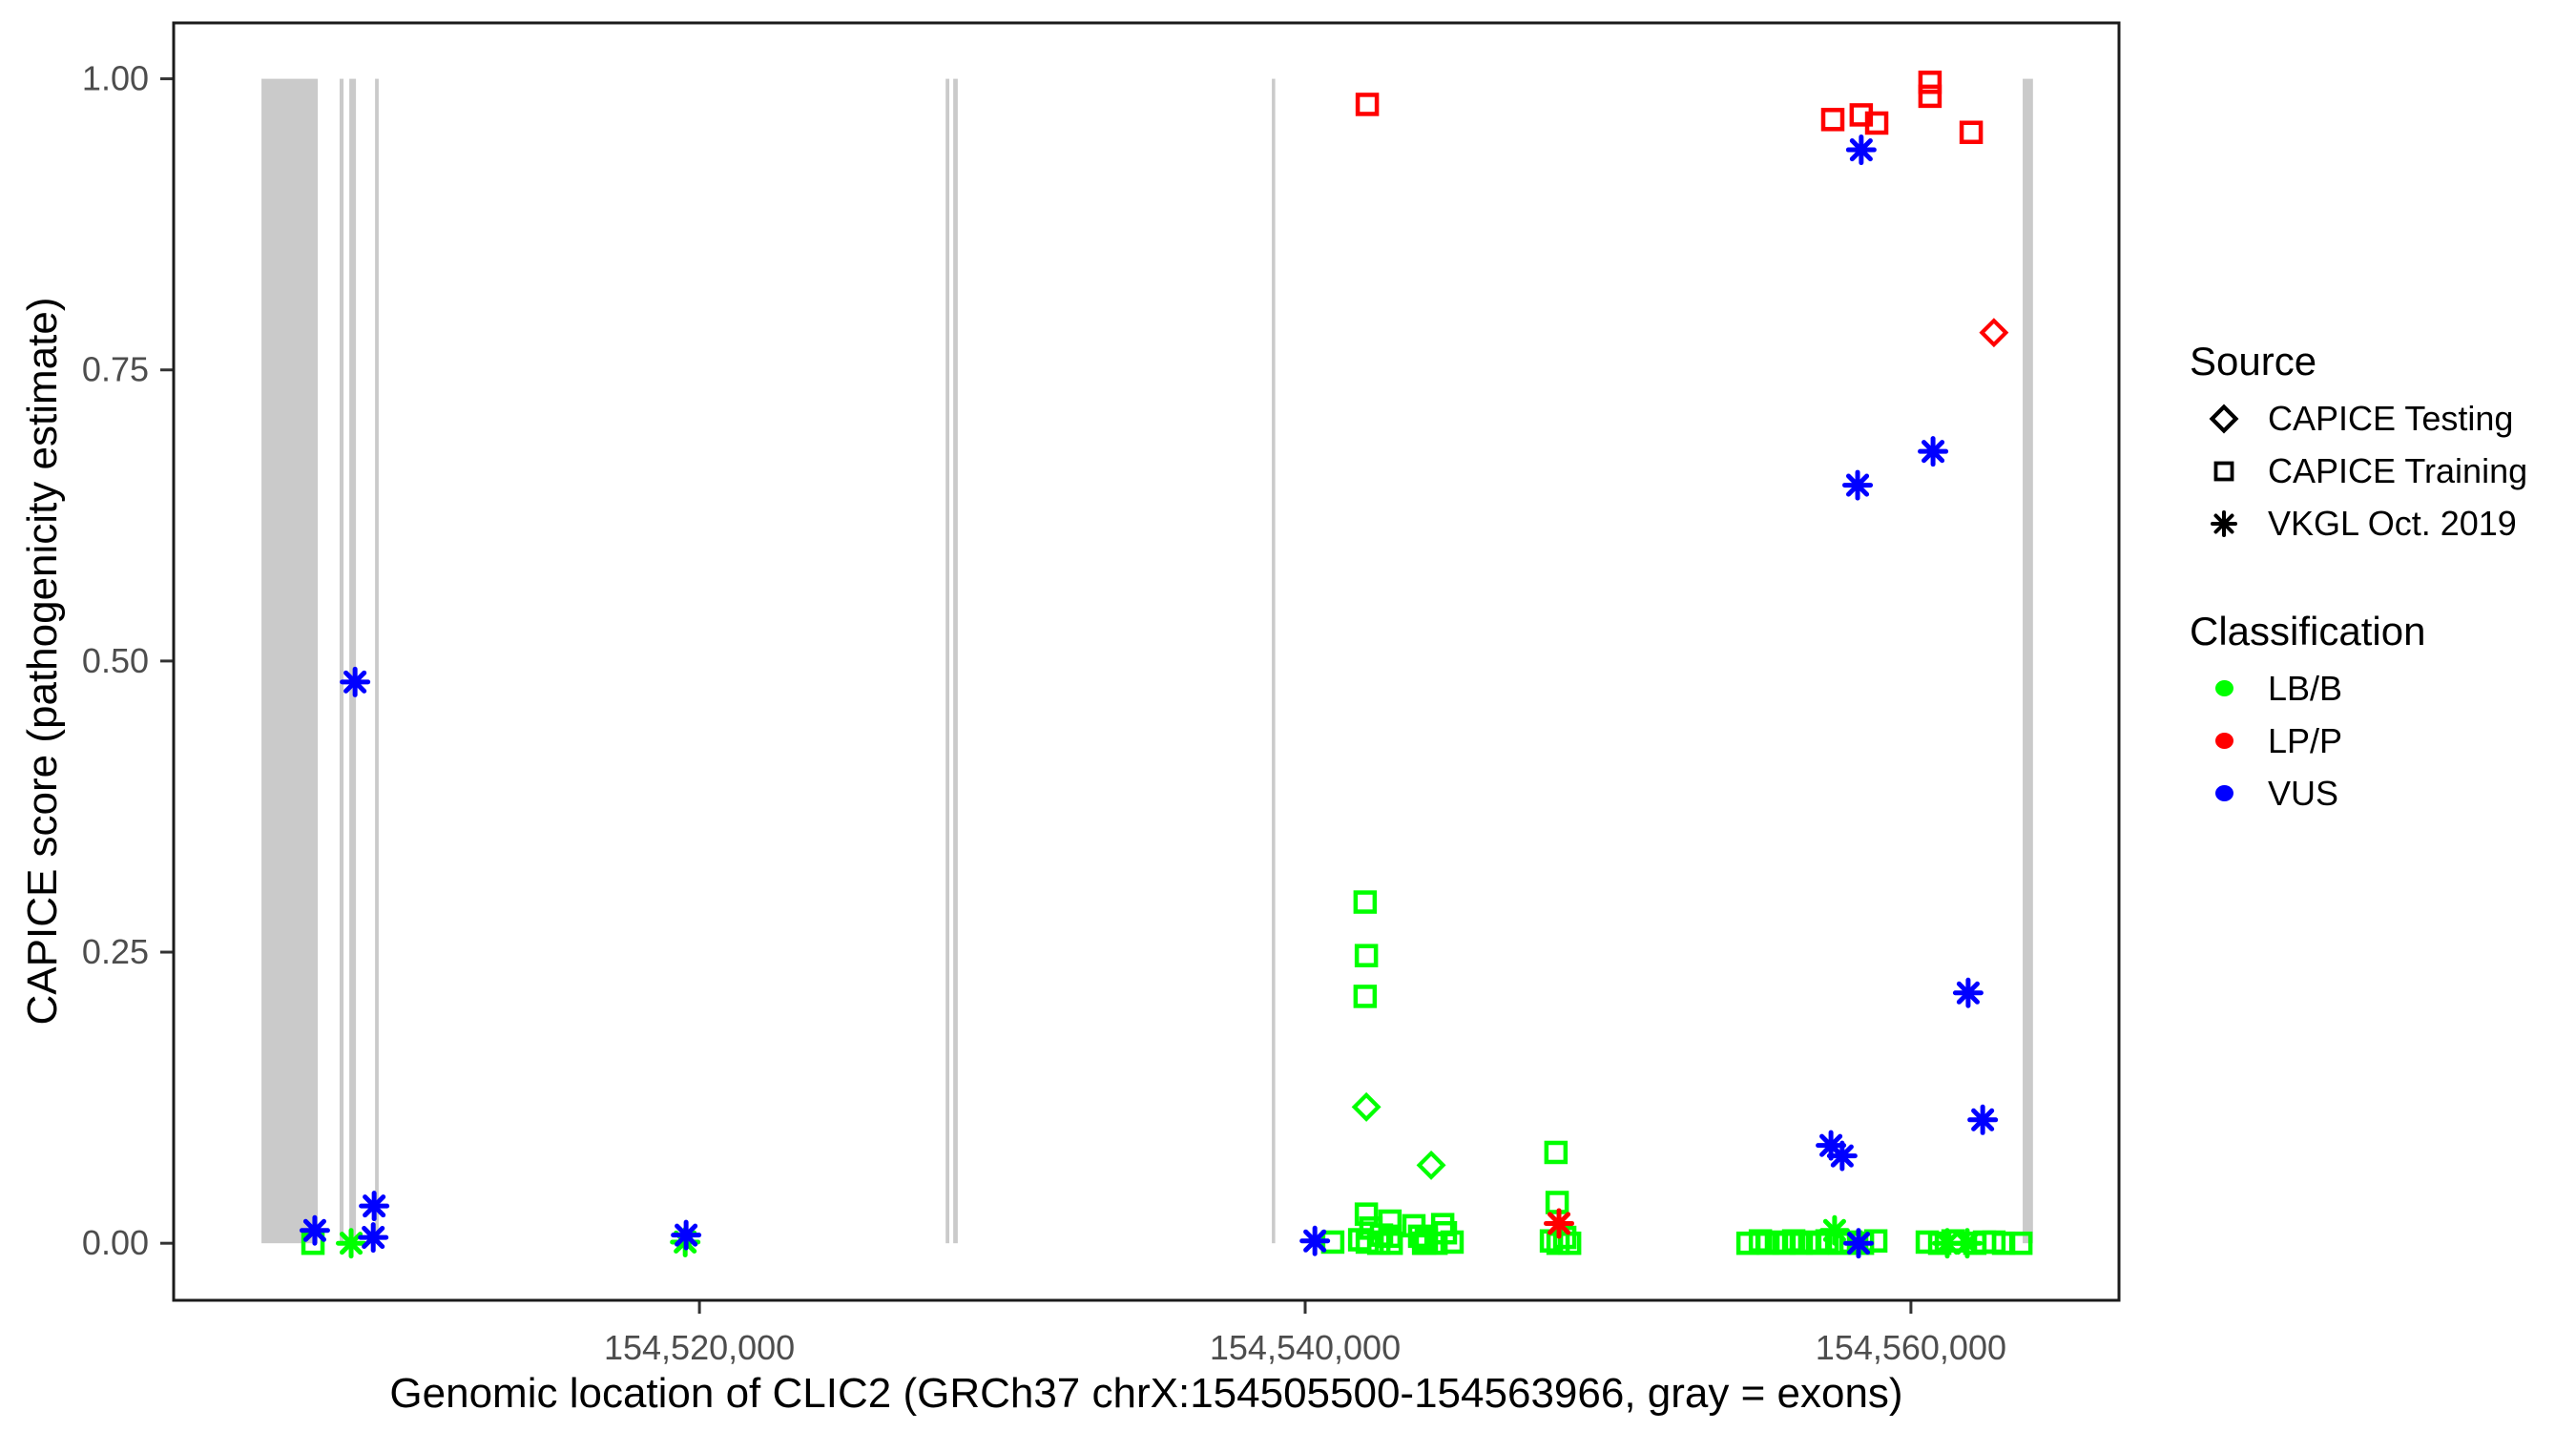 This screenshot has height=1431, width=2576. What do you see at coordinates (2380, 793) in the screenshot?
I see `legend-item-vus: VUS` at bounding box center [2380, 793].